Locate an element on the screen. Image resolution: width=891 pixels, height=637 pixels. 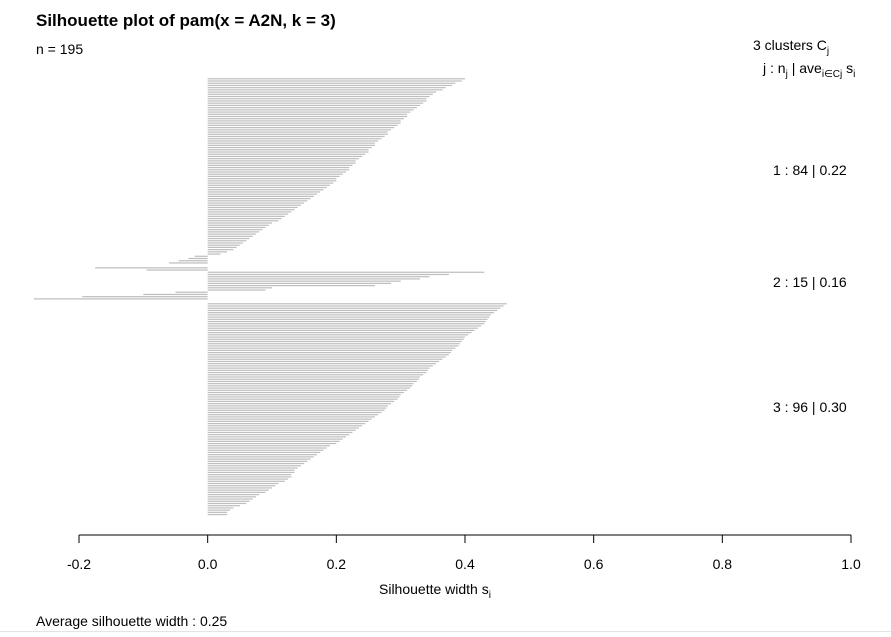
legend-subheader: j : nj | avei∈Cj si is located at coordinates (808, 70).